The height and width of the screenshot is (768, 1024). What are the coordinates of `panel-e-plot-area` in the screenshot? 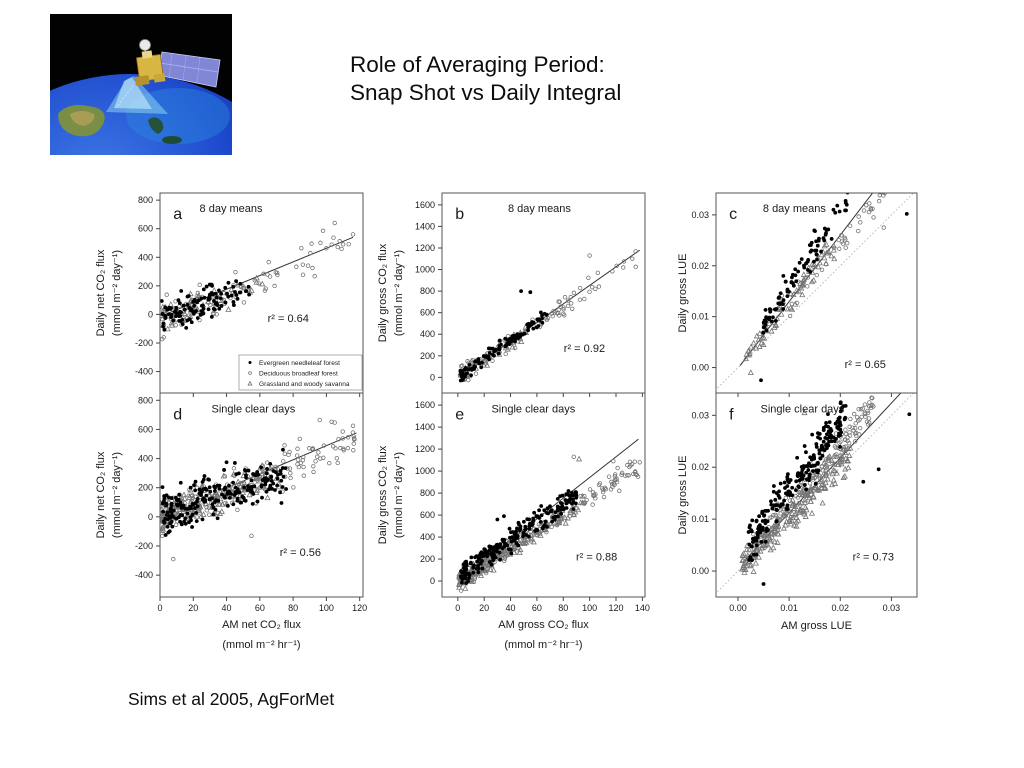 It's located at (549, 515).